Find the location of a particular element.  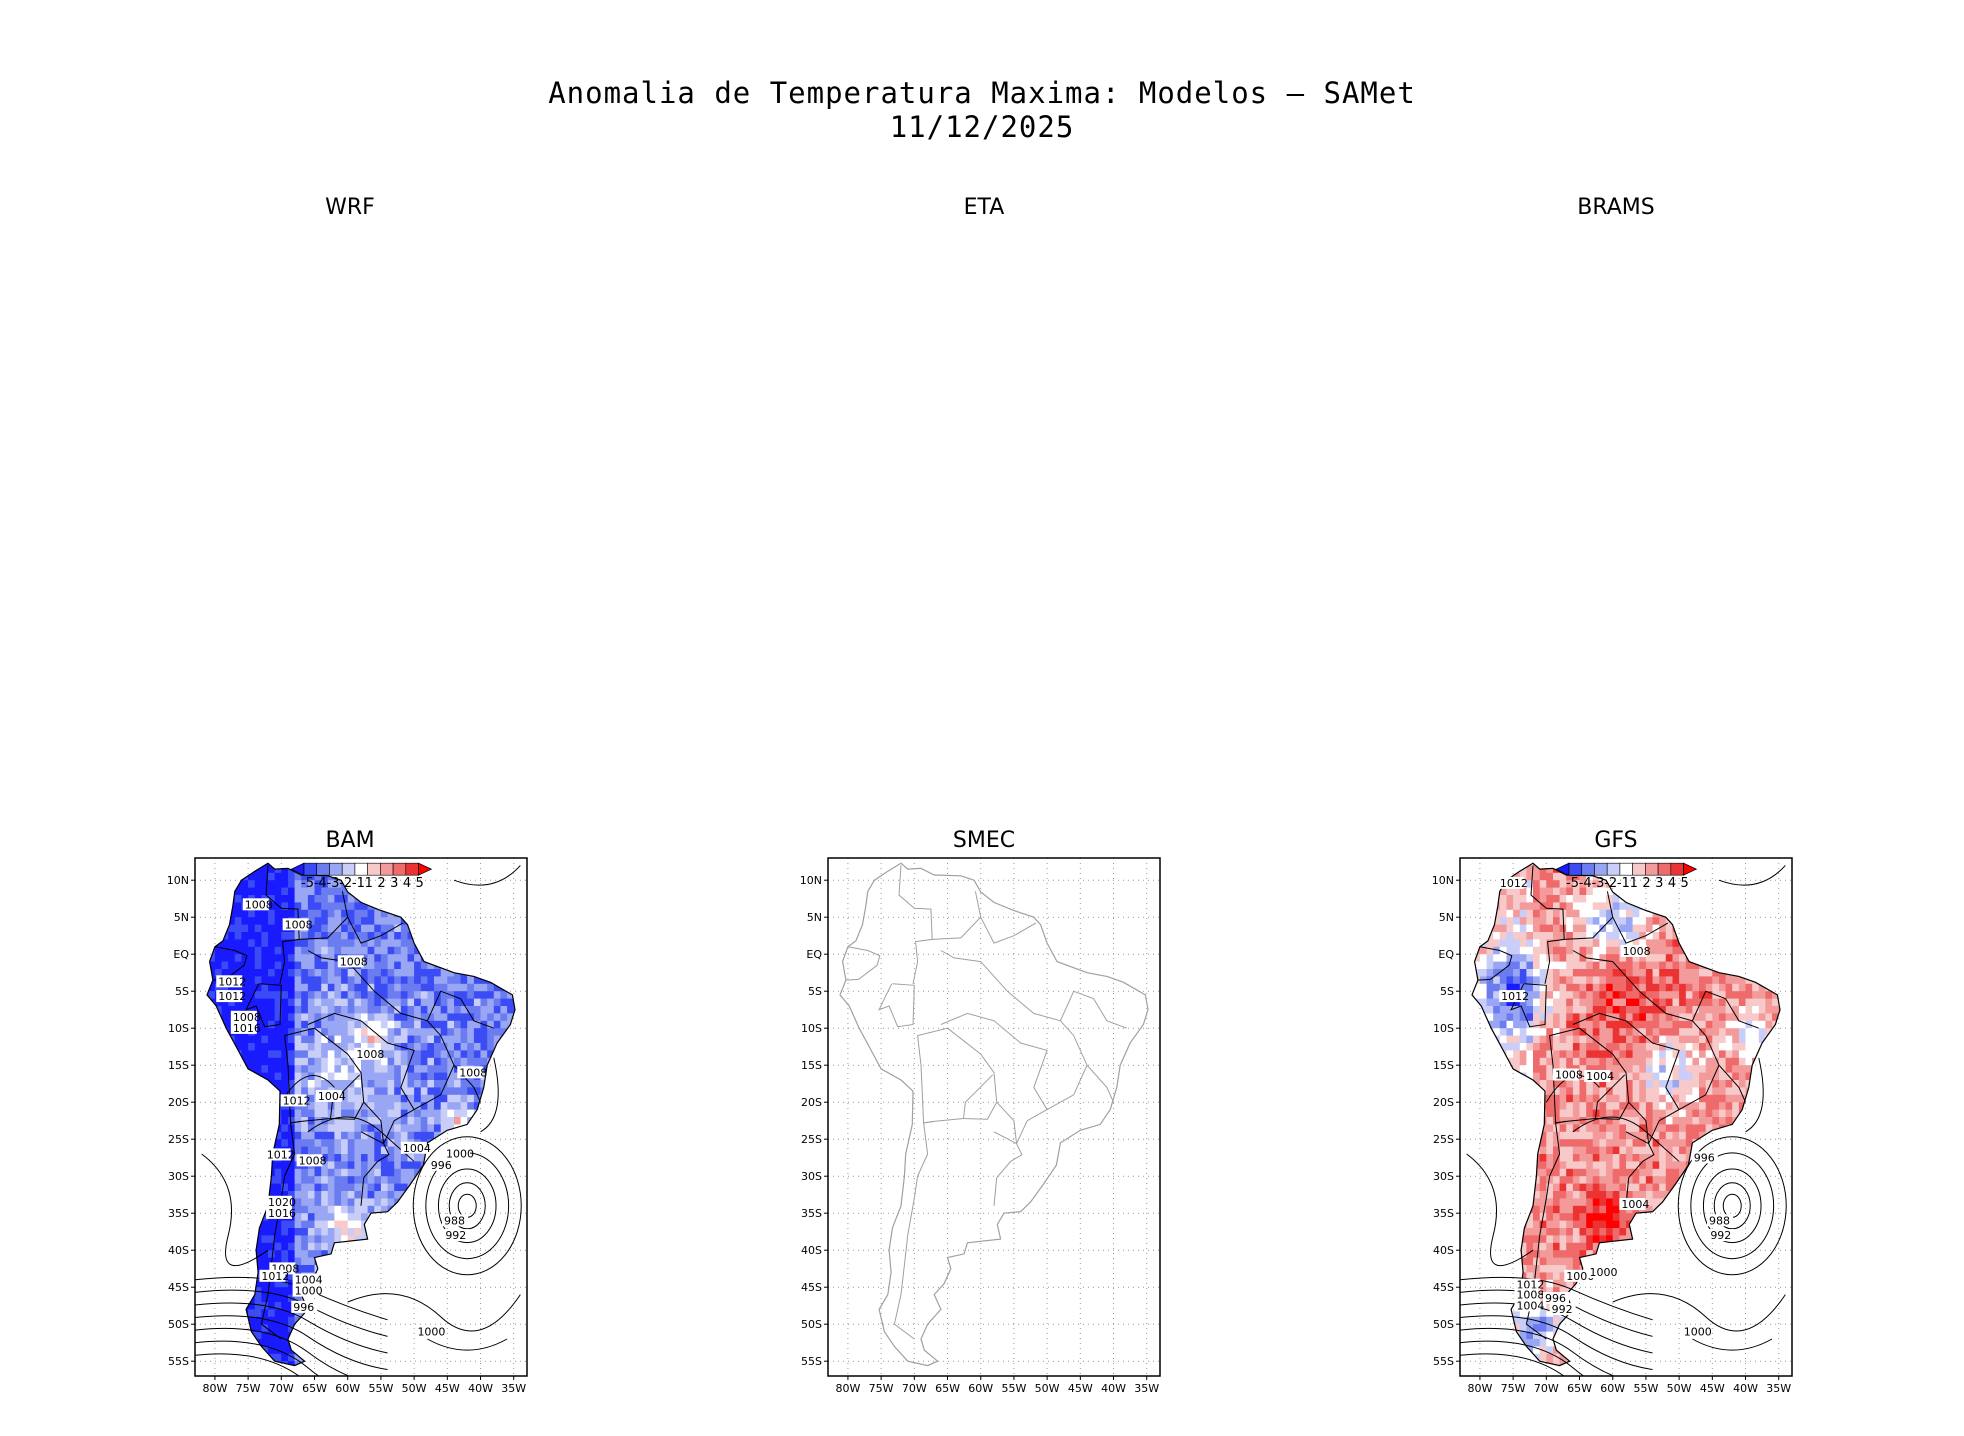

lat-tick-label: 45S is located at coordinates (1443, 1287).